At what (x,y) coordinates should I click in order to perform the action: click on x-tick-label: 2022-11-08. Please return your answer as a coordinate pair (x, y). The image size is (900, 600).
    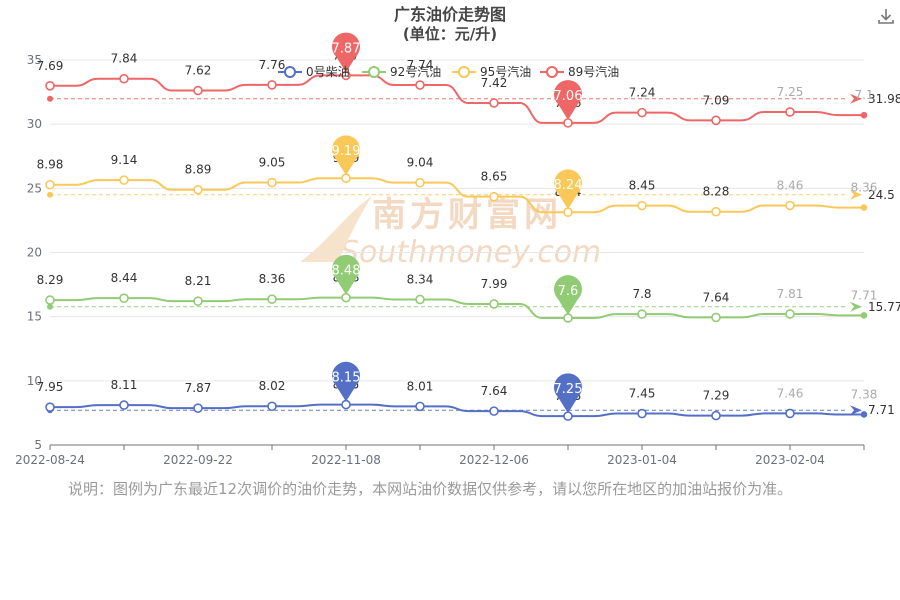
    Looking at the image, I should click on (346, 460).